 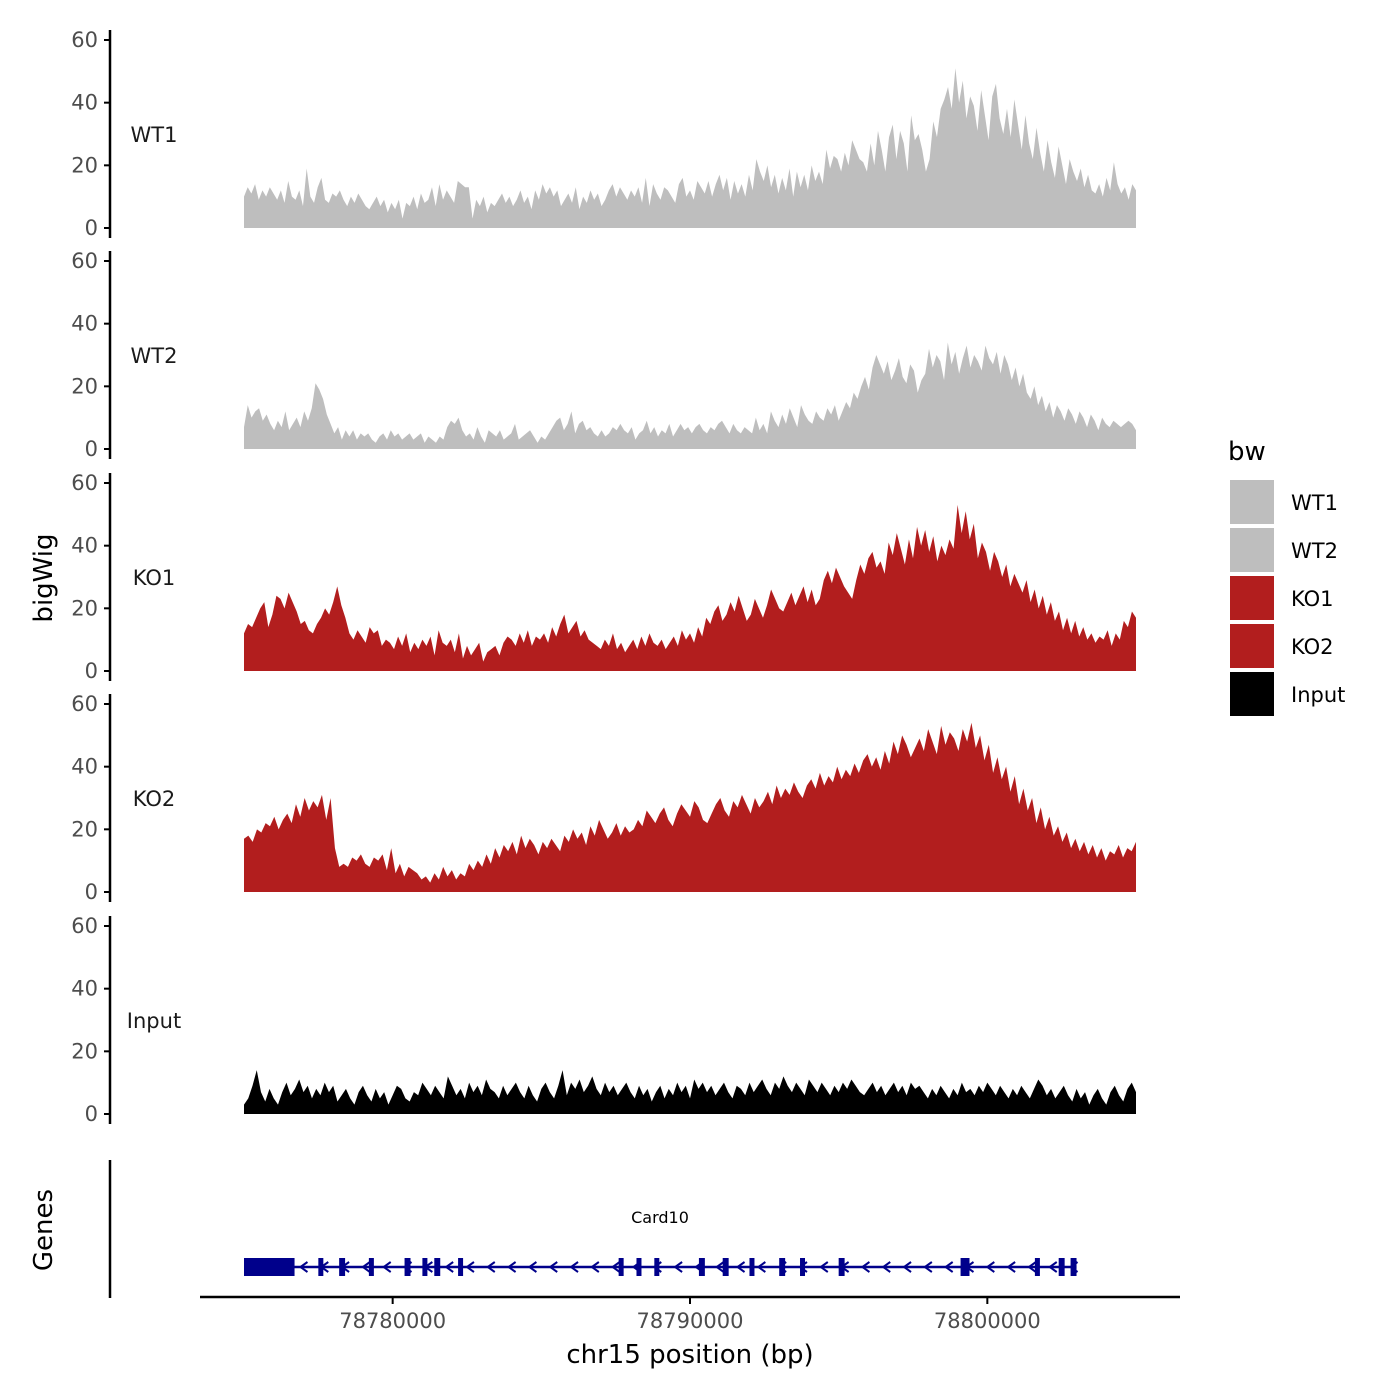 I want to click on track-wt1: 0 20 40 60 WT1, so click(x=603, y=134).